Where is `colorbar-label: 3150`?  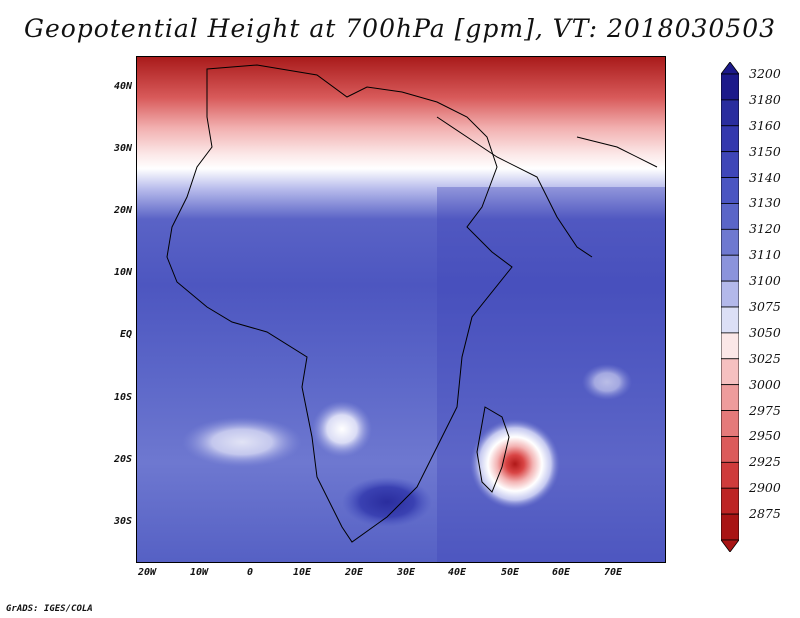 colorbar-label: 3150 is located at coordinates (765, 151).